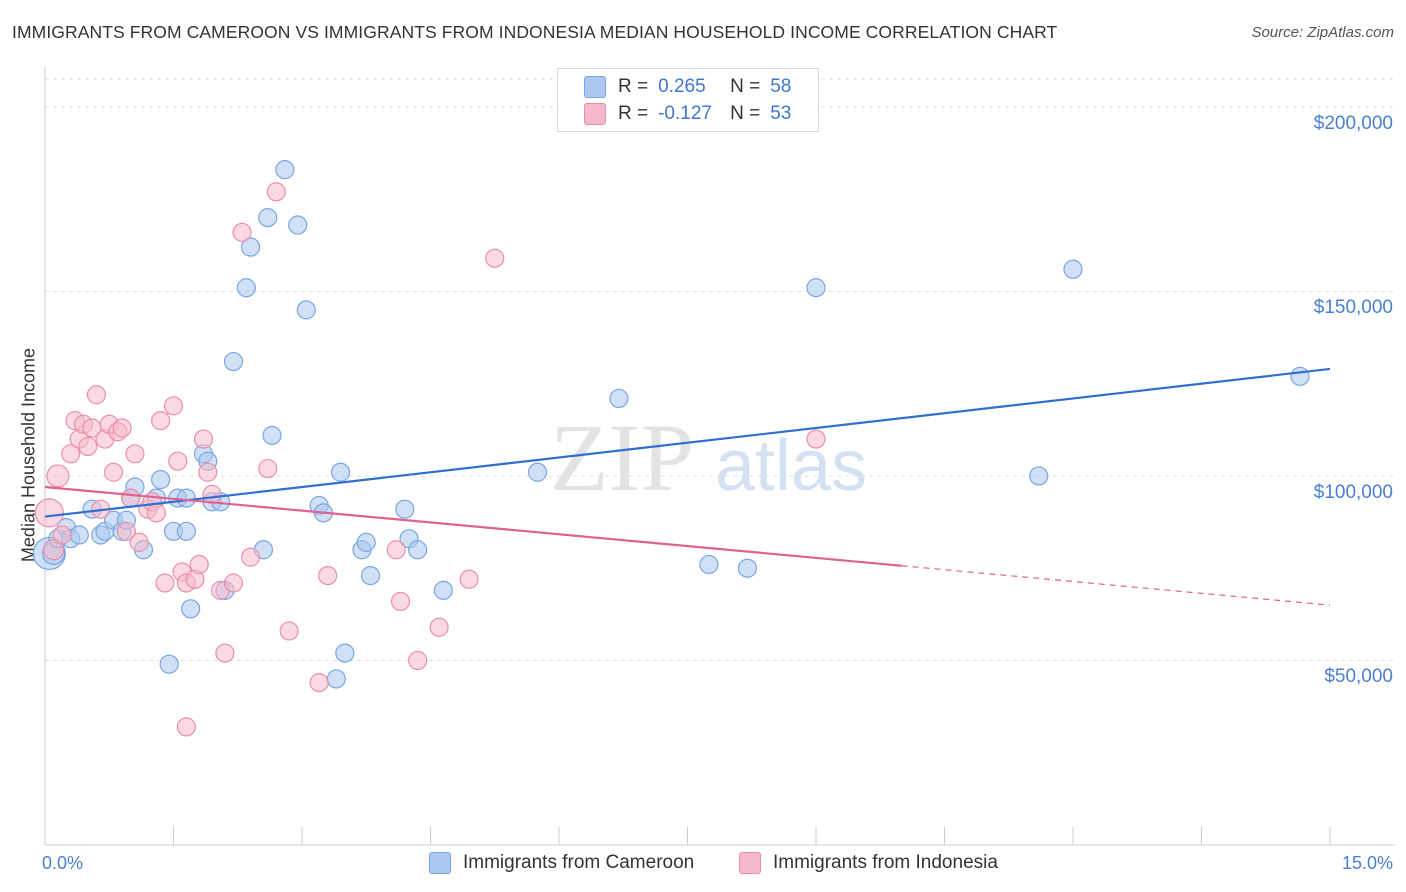  Describe the element at coordinates (579, 862) in the screenshot. I see `bottom-legend-label: Immigrants from Cameroon` at that location.